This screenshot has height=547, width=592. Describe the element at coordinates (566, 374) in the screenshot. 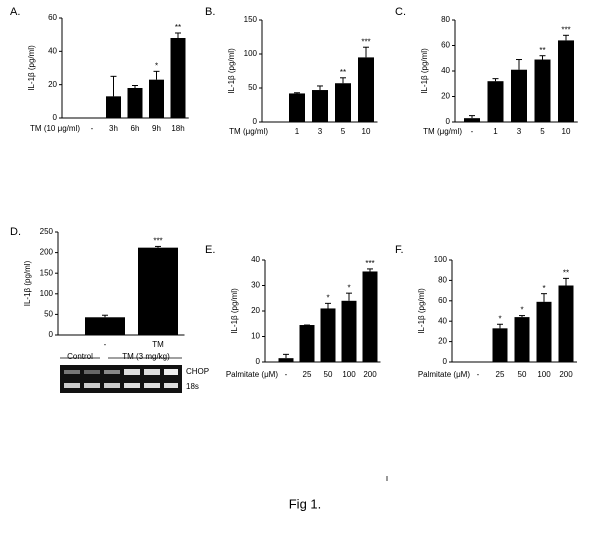

I see `x-tick-label: 200` at that location.